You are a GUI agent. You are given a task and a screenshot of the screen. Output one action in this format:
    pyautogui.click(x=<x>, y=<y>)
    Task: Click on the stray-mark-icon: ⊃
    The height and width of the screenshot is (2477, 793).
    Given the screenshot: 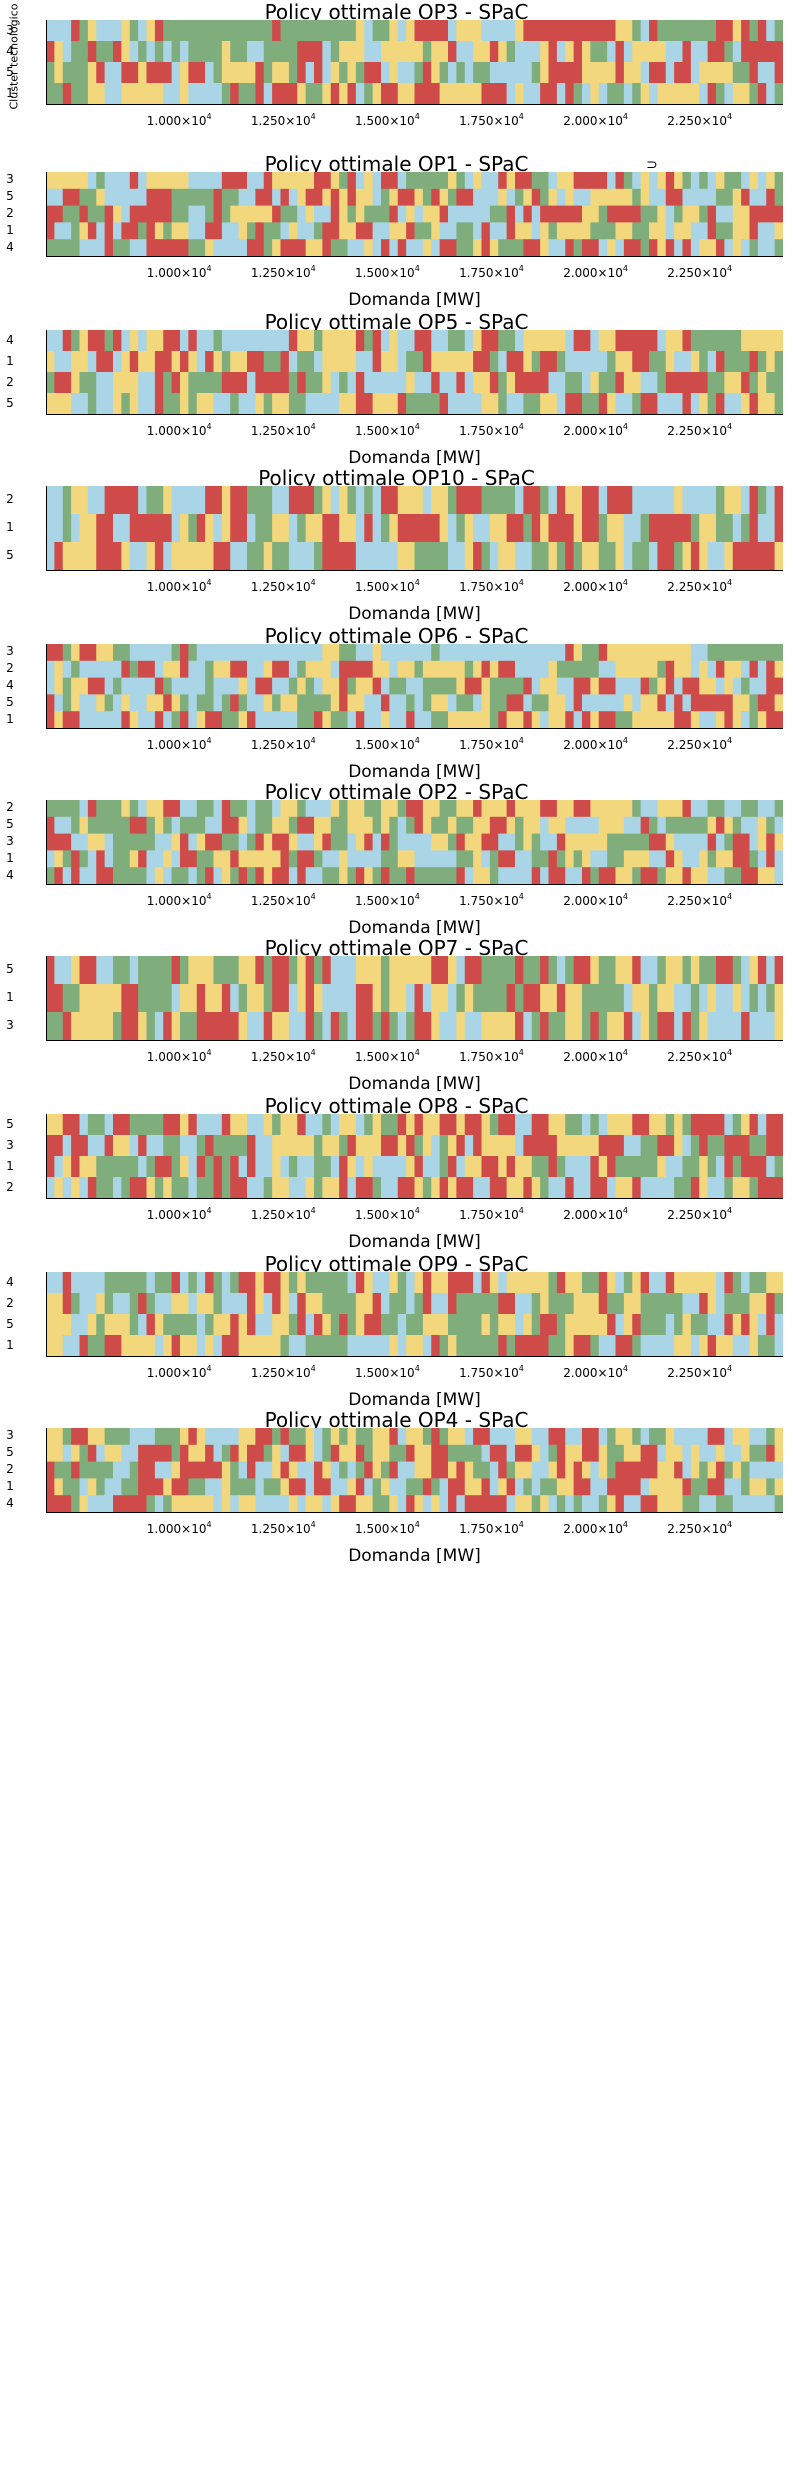 What is the action you would take?
    pyautogui.click(x=652, y=165)
    